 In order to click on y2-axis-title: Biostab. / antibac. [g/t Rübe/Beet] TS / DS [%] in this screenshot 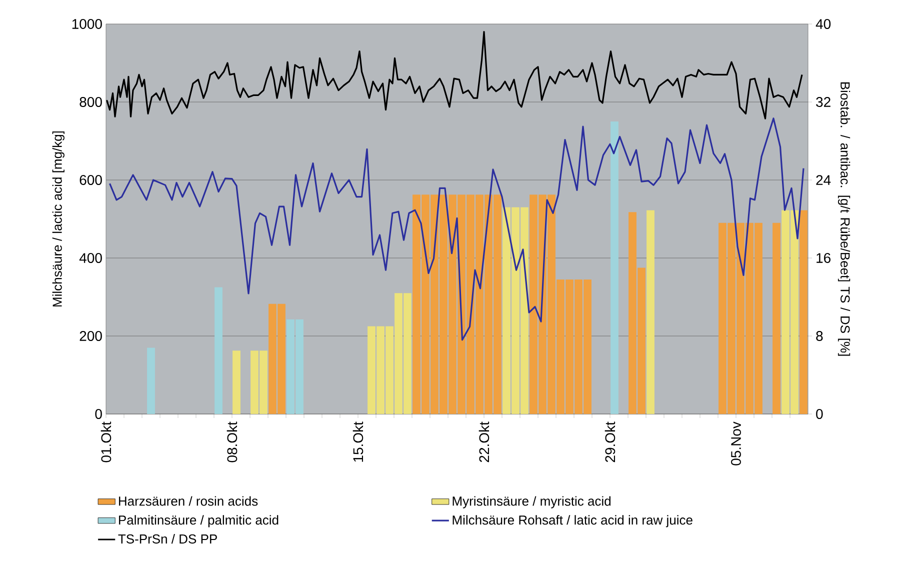, I will do `click(844, 219)`.